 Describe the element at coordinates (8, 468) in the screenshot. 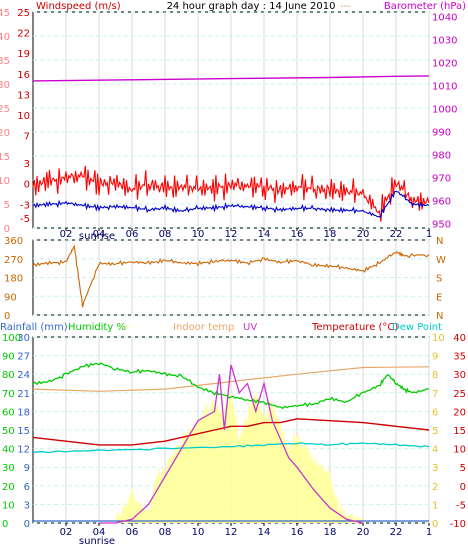

I see `humidity-tick: 30` at that location.